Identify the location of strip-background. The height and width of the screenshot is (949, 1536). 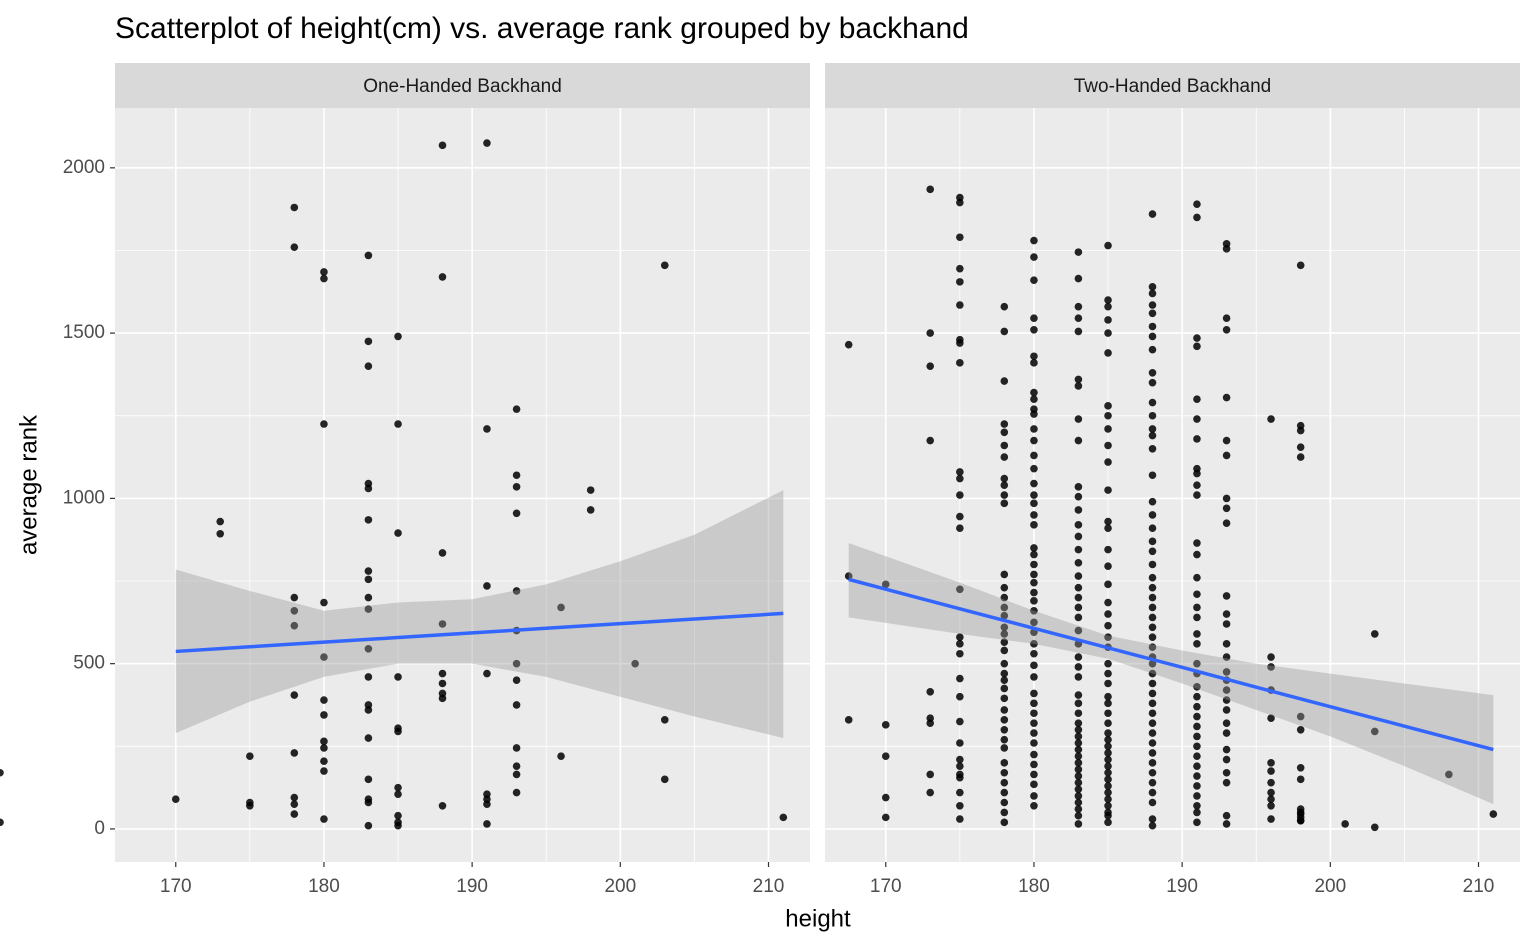
(1172, 85).